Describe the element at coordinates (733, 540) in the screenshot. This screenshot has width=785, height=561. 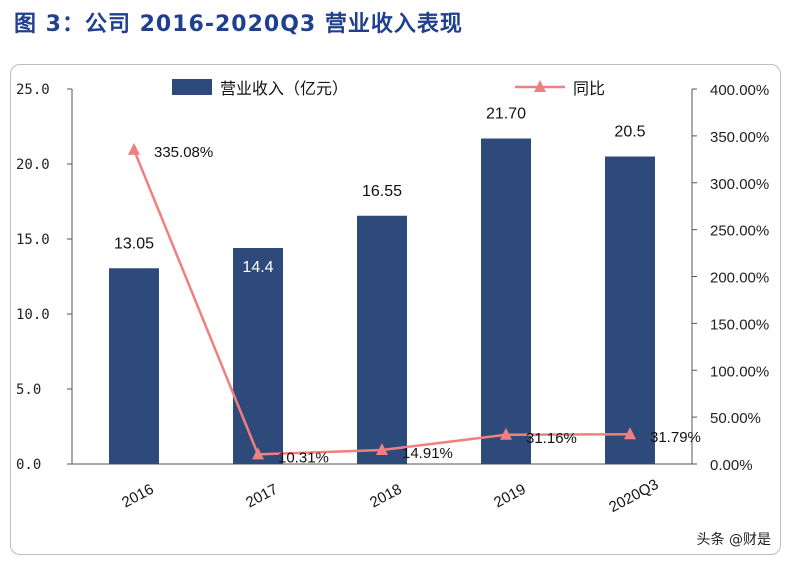
I see `watermark: 头条 @财是` at that location.